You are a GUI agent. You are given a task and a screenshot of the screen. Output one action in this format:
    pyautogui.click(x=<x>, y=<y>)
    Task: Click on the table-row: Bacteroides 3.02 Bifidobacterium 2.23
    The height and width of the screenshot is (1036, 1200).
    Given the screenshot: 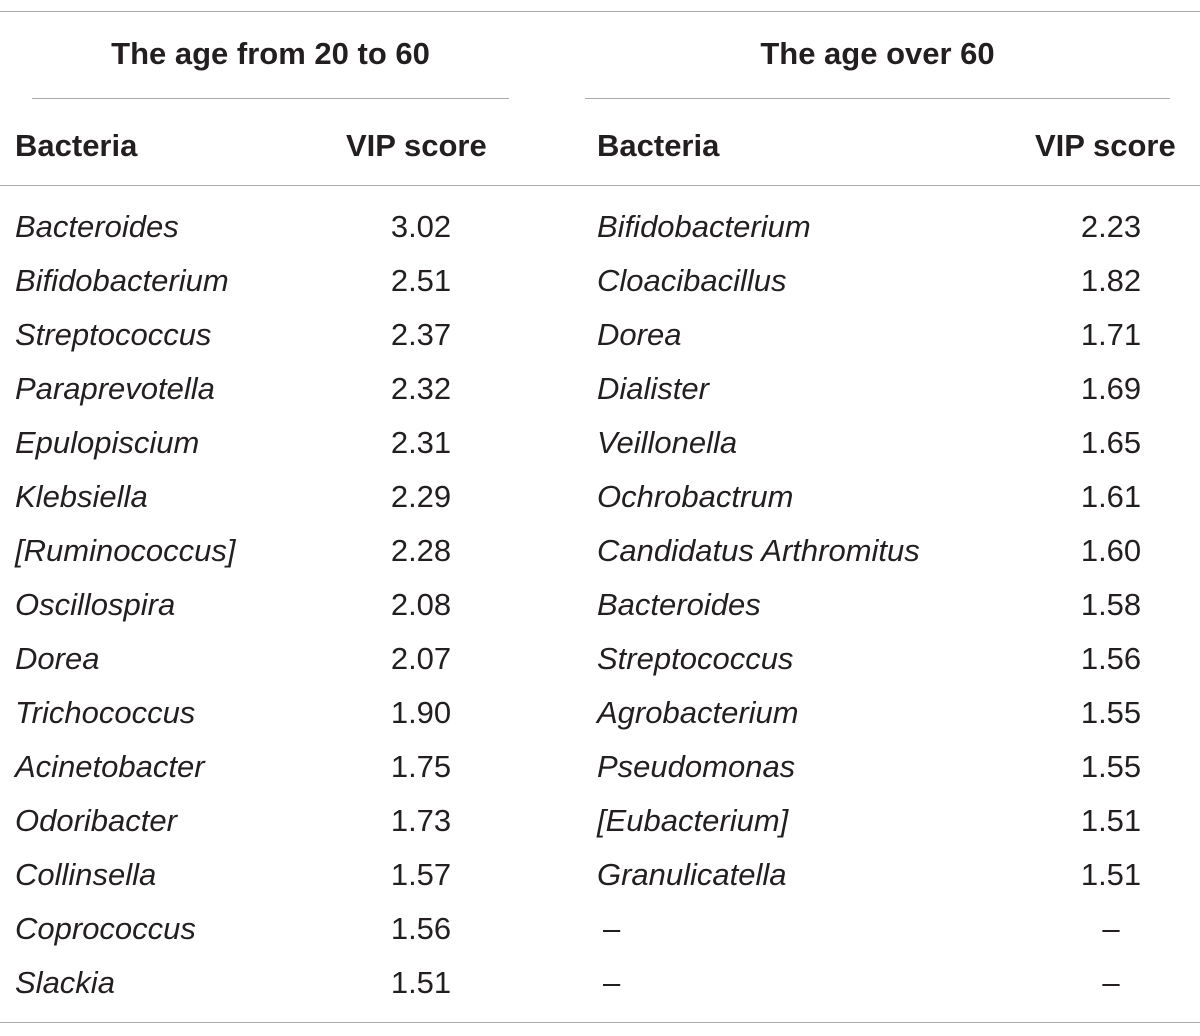 What is the action you would take?
    pyautogui.click(x=600, y=227)
    